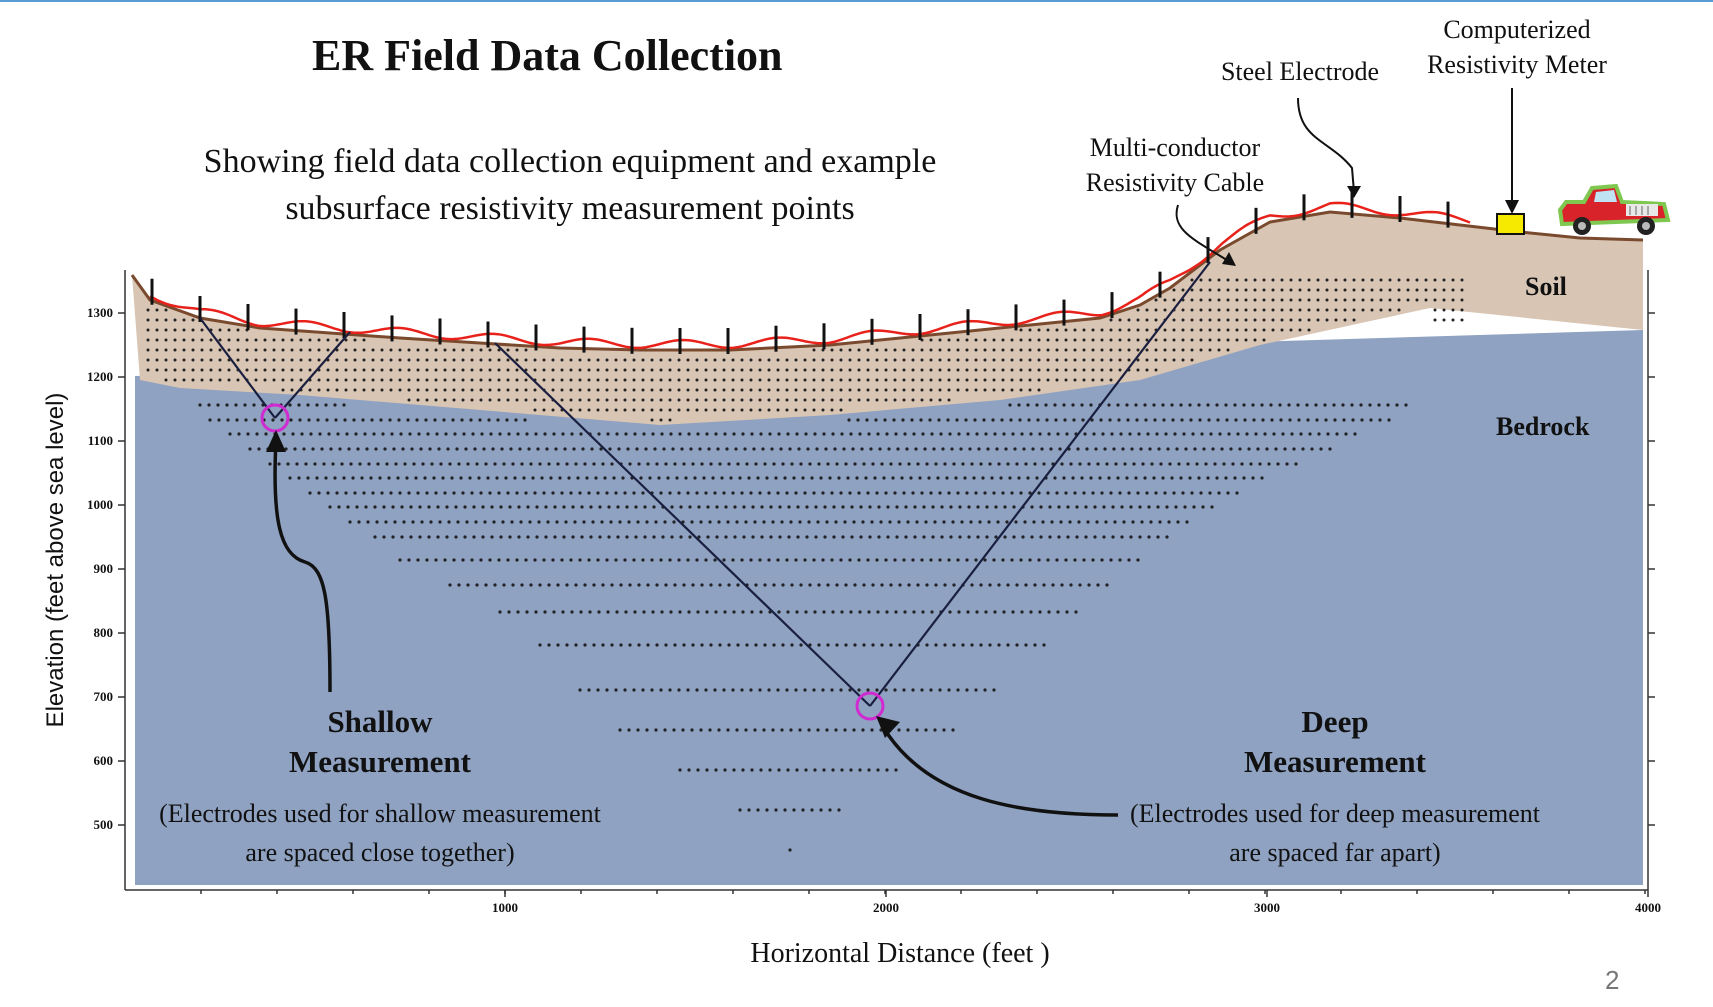 This screenshot has height=1007, width=1713. What do you see at coordinates (55, 560) in the screenshot?
I see `y-axis-label: Elevation (feet above sea level)` at bounding box center [55, 560].